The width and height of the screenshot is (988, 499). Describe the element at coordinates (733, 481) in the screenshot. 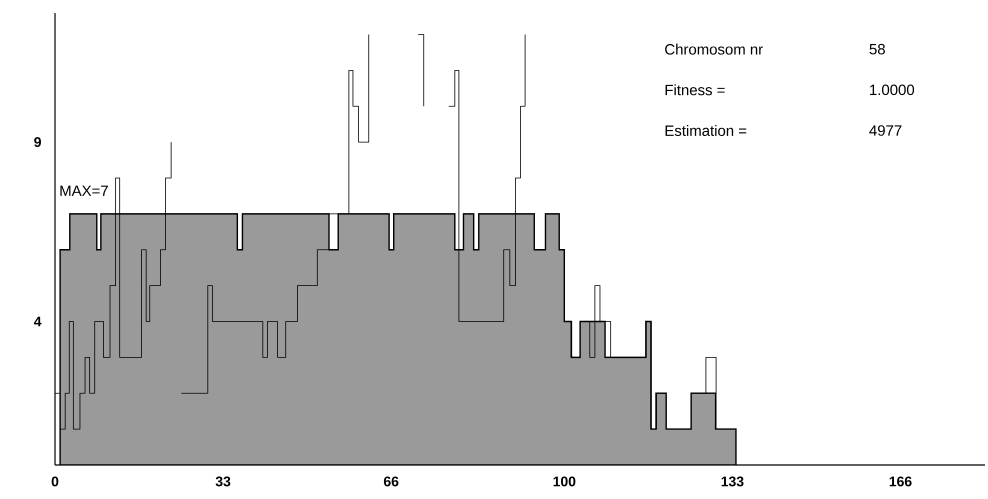

I see `x-tick-label: 133` at that location.